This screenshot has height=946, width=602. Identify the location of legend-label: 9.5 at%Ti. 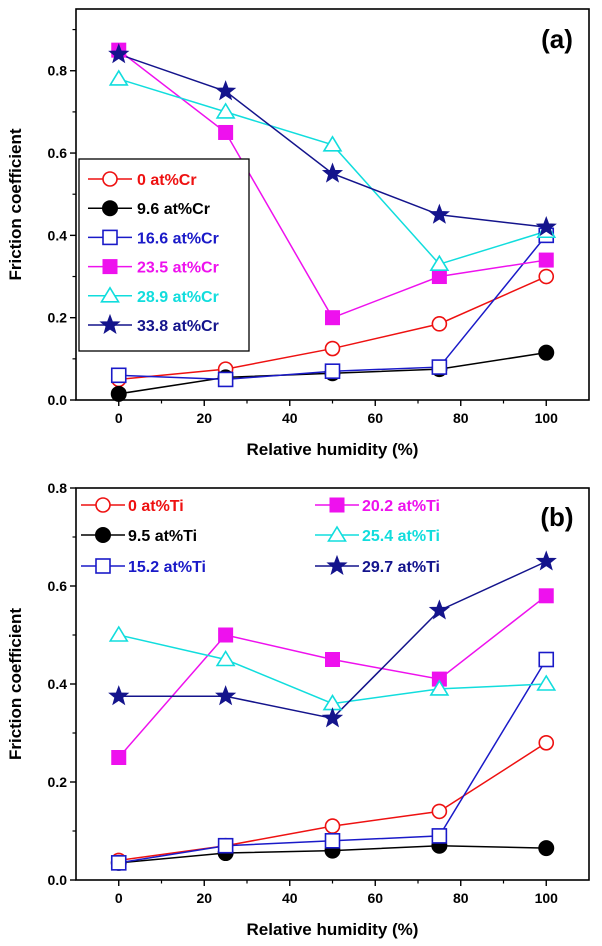
(162, 536).